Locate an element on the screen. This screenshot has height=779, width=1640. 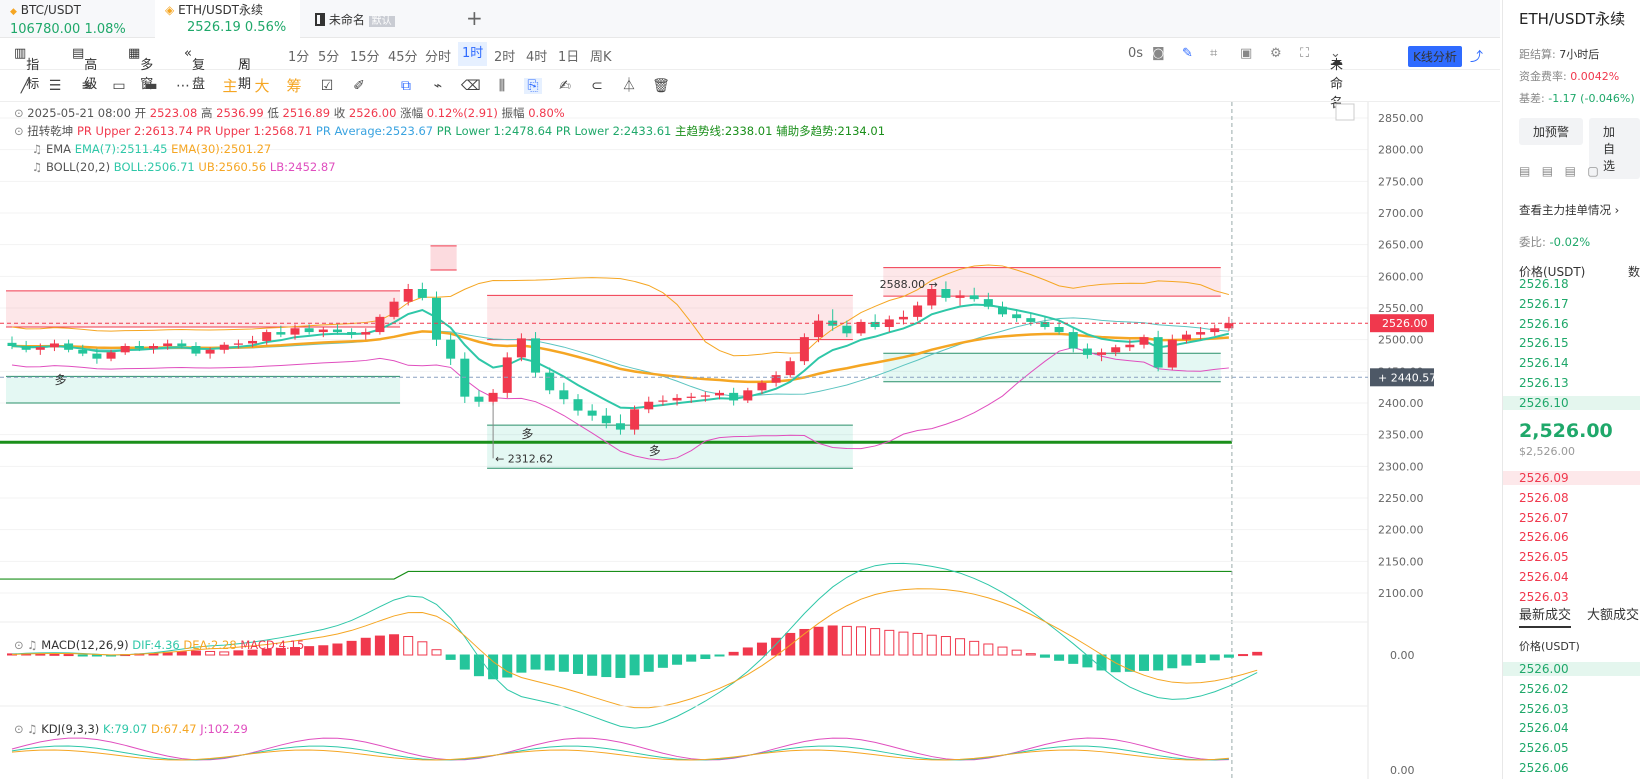
bids-price: 2526.06 is located at coordinates (1544, 537).